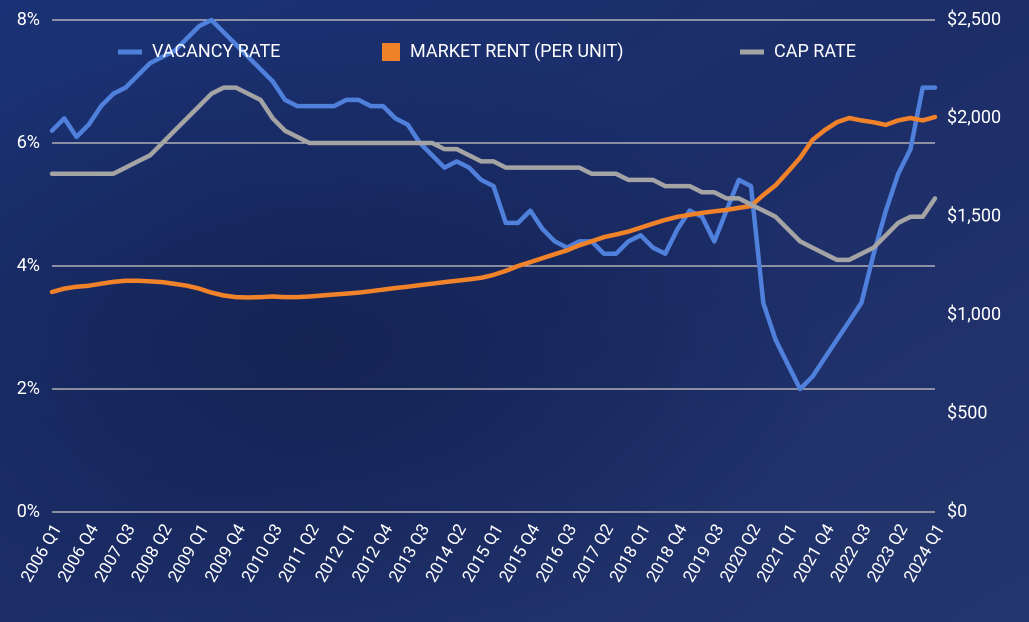 This screenshot has width=1029, height=622. I want to click on y2-tick-label: $2,000, so click(974, 117).